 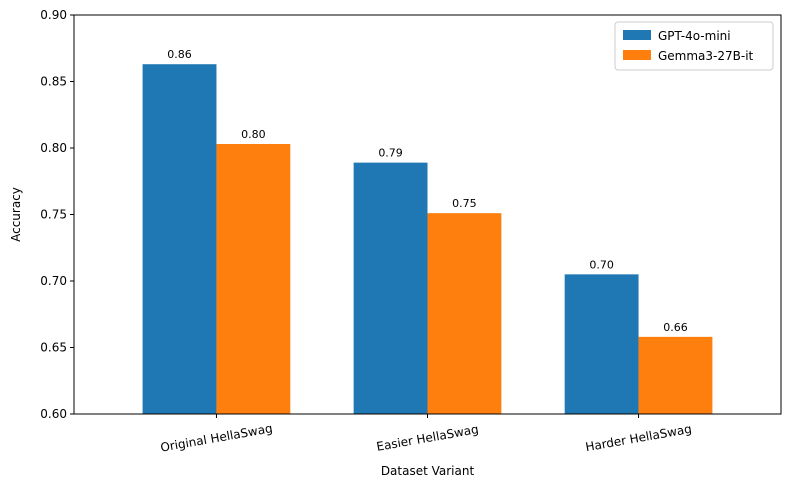 What do you see at coordinates (53, 414) in the screenshot?
I see `y-tick-label: 0.60` at bounding box center [53, 414].